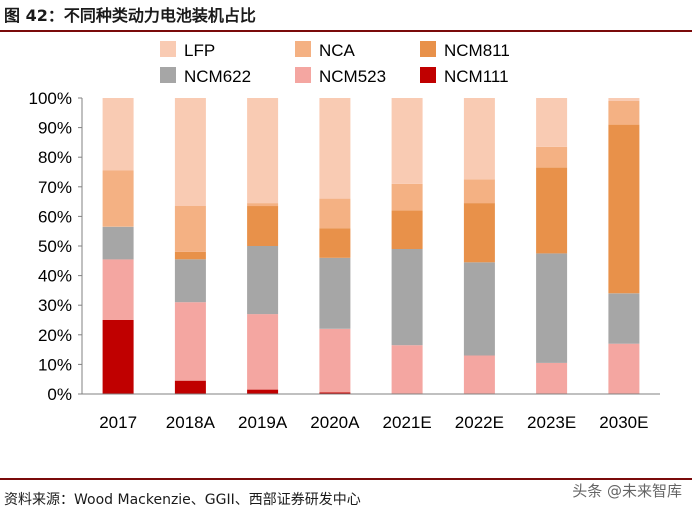 This screenshot has width=692, height=512. I want to click on x-axis: 2017 2018A 2019A 2020A 2021E 2022E 2023E 2030E, so click(371, 412).